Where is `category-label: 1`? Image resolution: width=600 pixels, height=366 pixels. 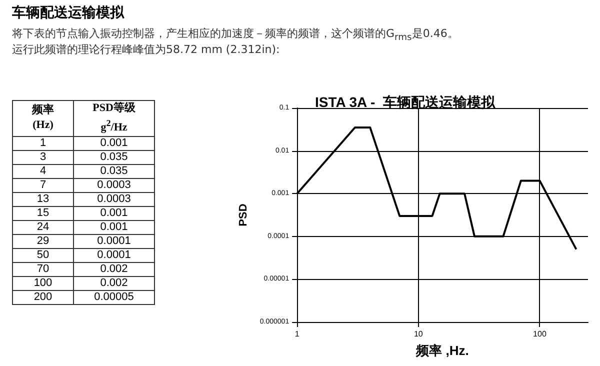
category-label: 1 is located at coordinates (43, 143).